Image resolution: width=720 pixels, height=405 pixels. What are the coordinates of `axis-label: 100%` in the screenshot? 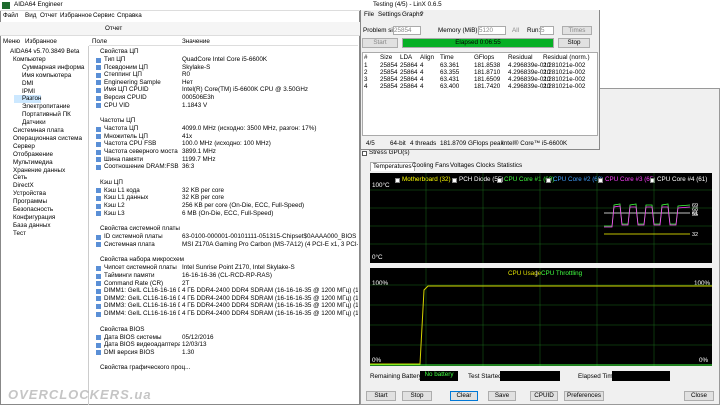 It's located at (702, 283).